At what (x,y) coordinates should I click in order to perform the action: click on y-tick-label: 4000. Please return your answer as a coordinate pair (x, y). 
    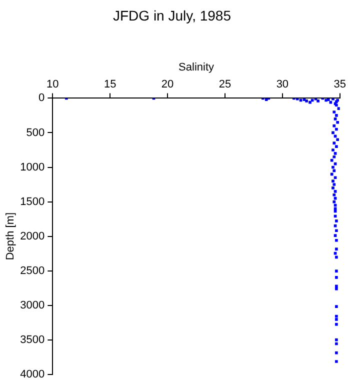
    Looking at the image, I should click on (32, 374).